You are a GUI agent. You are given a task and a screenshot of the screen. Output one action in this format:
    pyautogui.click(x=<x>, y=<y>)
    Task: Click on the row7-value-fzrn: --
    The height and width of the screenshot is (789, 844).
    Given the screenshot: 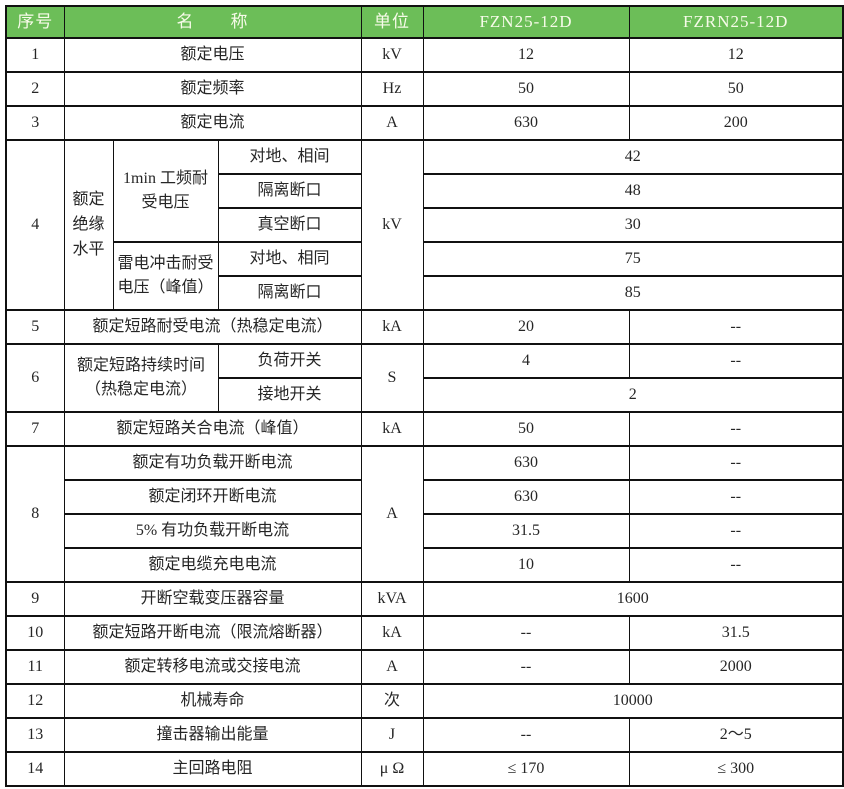 What is the action you would take?
    pyautogui.click(x=736, y=429)
    